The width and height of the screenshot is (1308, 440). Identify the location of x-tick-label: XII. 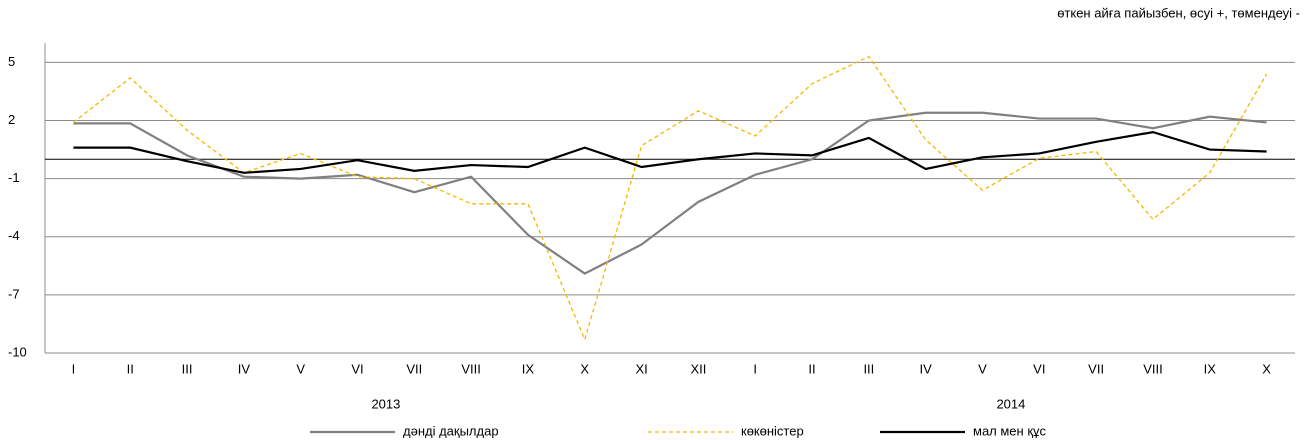
(698, 368).